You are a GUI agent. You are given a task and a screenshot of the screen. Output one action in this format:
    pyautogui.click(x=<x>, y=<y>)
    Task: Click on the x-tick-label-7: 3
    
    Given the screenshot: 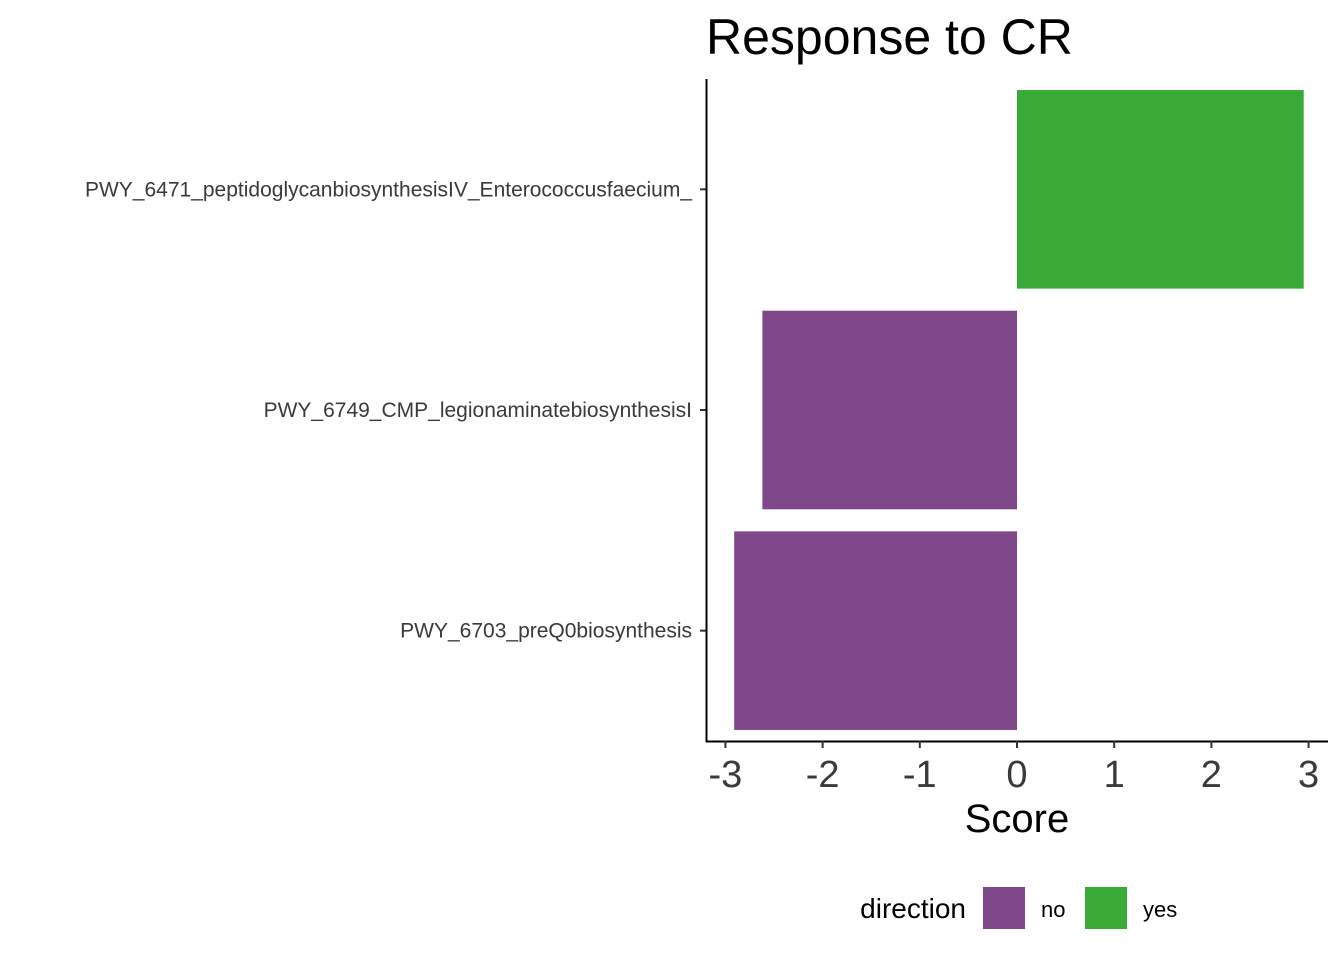 What is the action you would take?
    pyautogui.click(x=1308, y=775)
    